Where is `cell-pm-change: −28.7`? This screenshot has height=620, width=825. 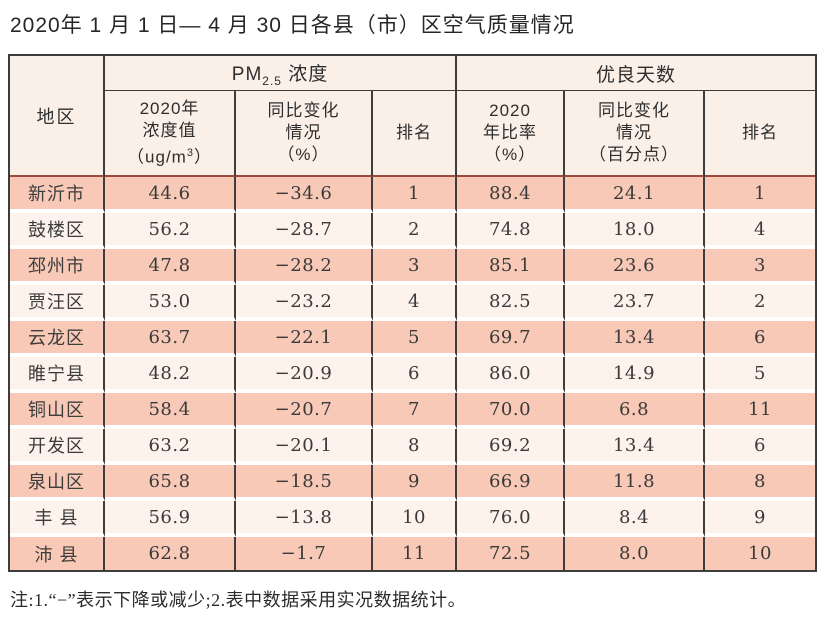
cell-pm-change: −28.7 is located at coordinates (304, 231).